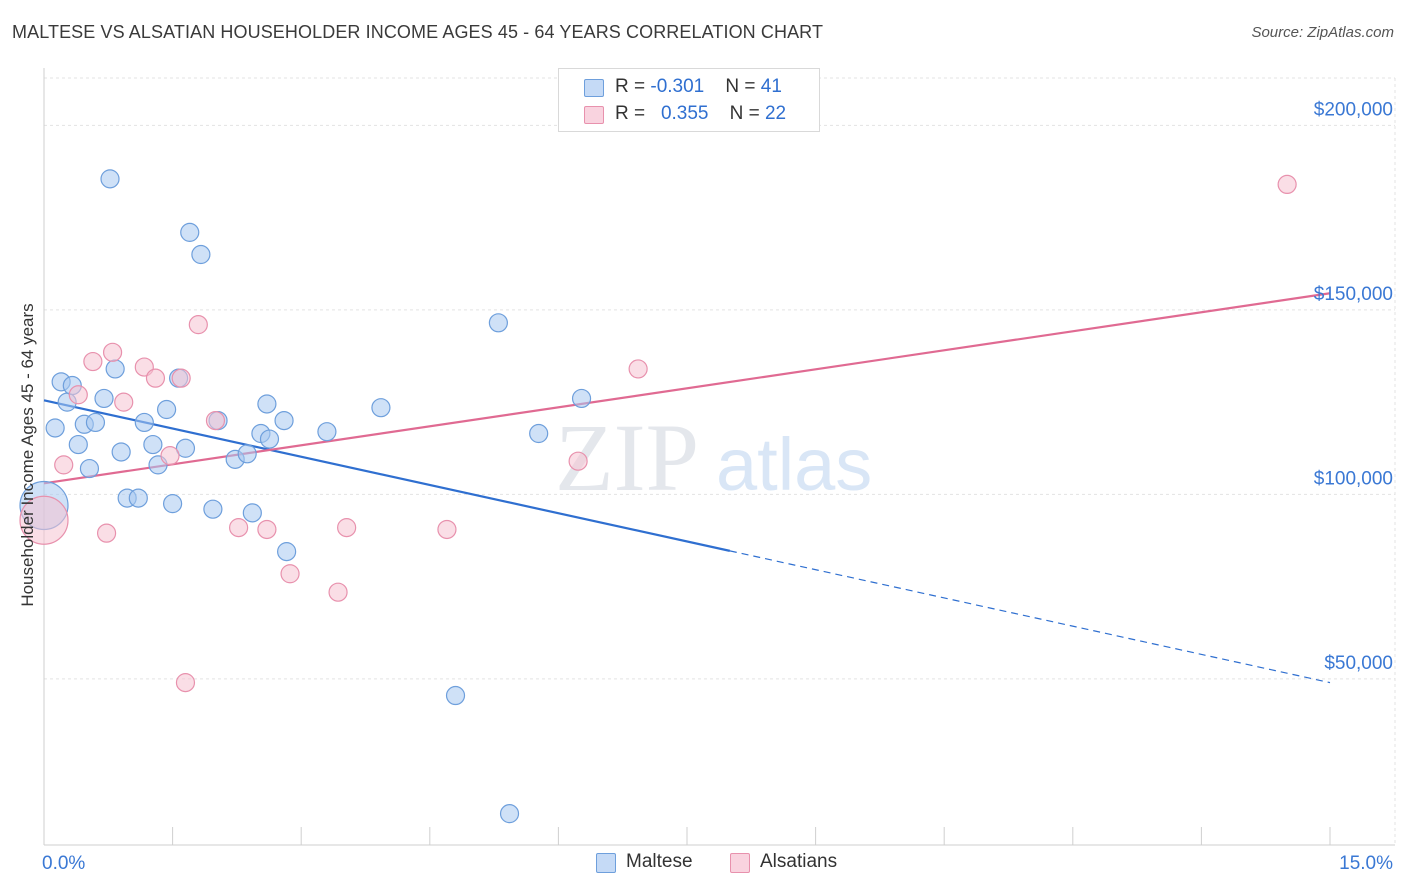  I want to click on legend-r-label-alsatians: R =, so click(633, 113).